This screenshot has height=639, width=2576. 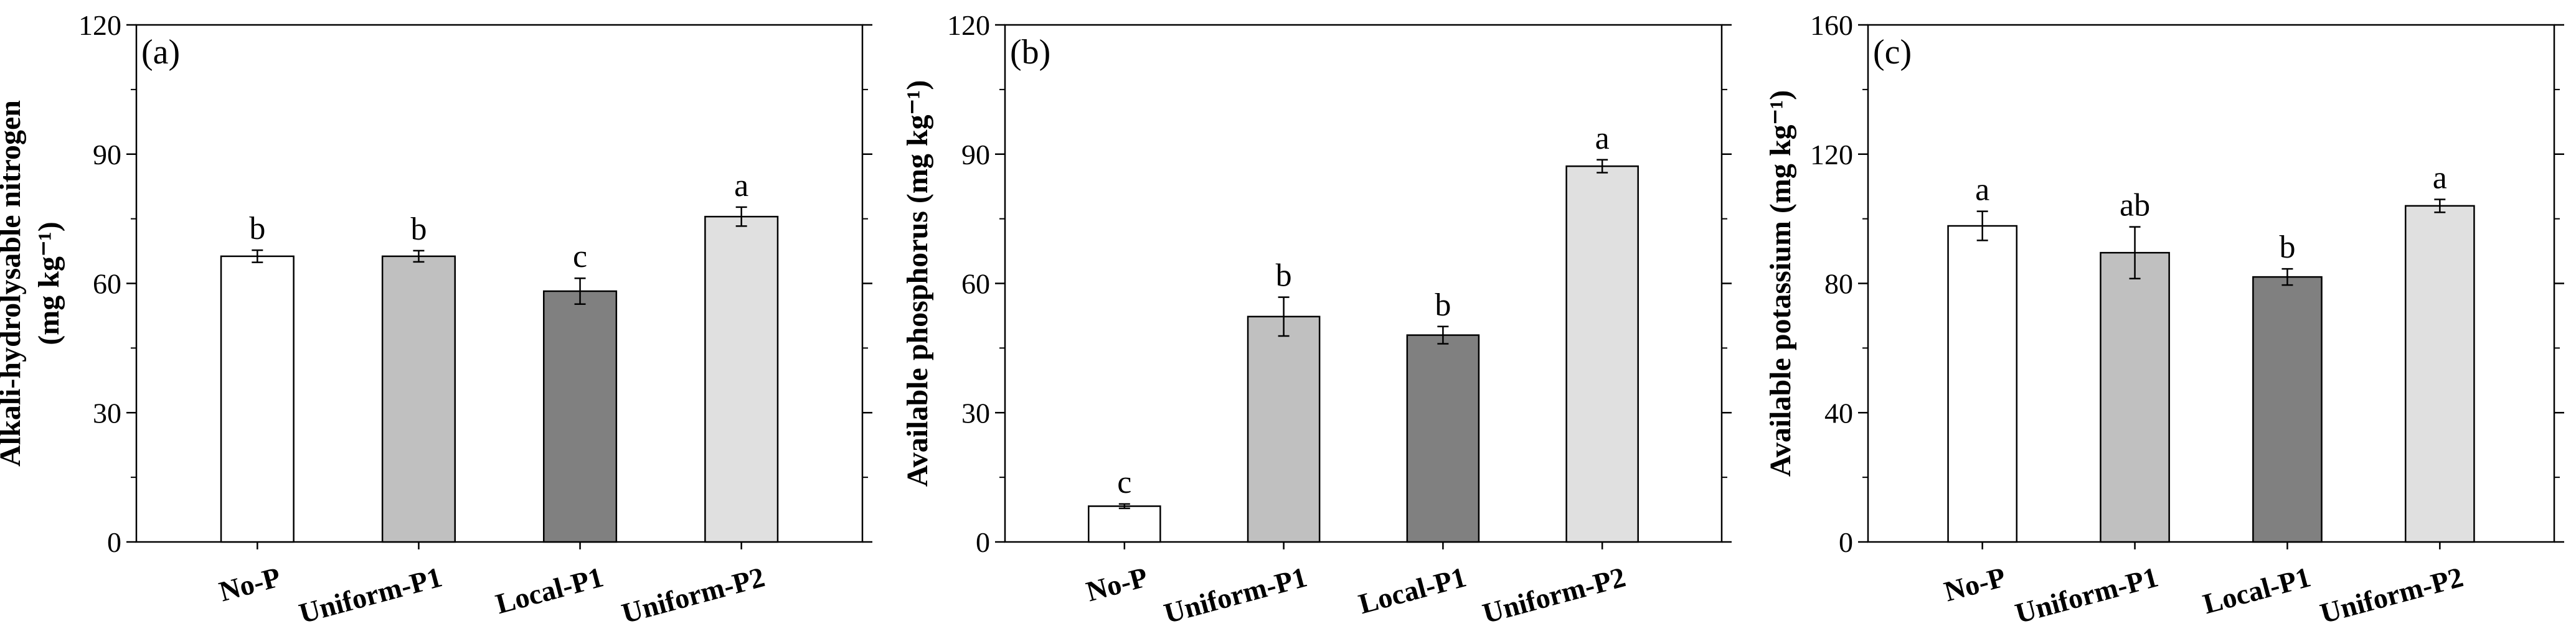 What do you see at coordinates (1892, 52) in the screenshot?
I see `panel-label: (c)` at bounding box center [1892, 52].